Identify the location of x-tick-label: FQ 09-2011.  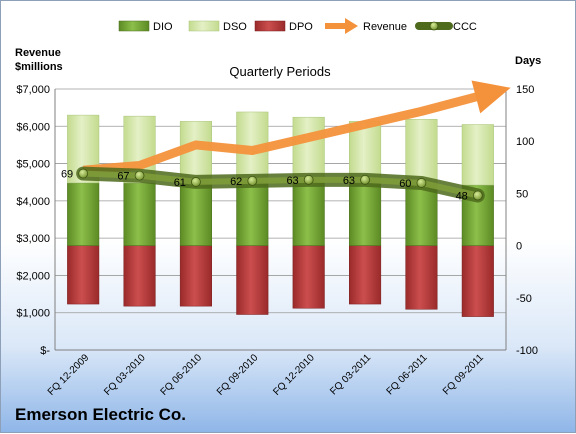
(463, 374).